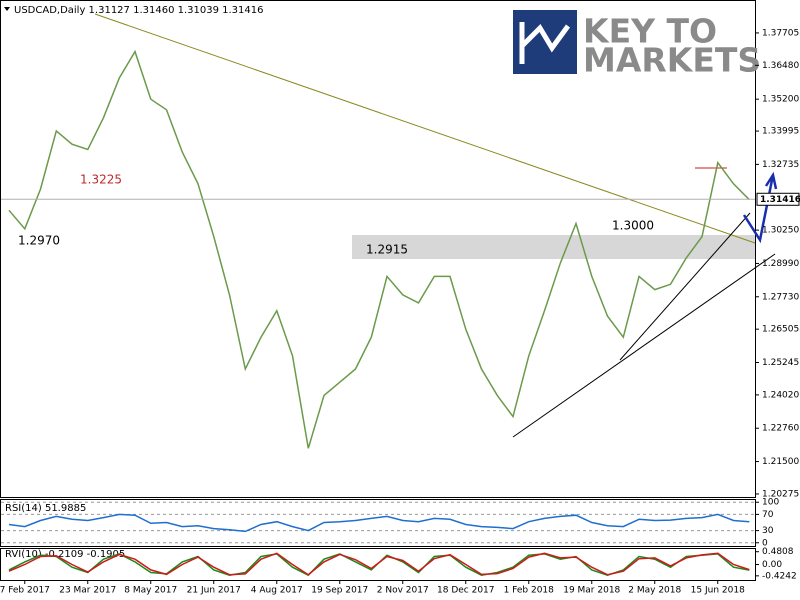  What do you see at coordinates (633, 226) in the screenshot?
I see `annotation: 1.3000` at bounding box center [633, 226].